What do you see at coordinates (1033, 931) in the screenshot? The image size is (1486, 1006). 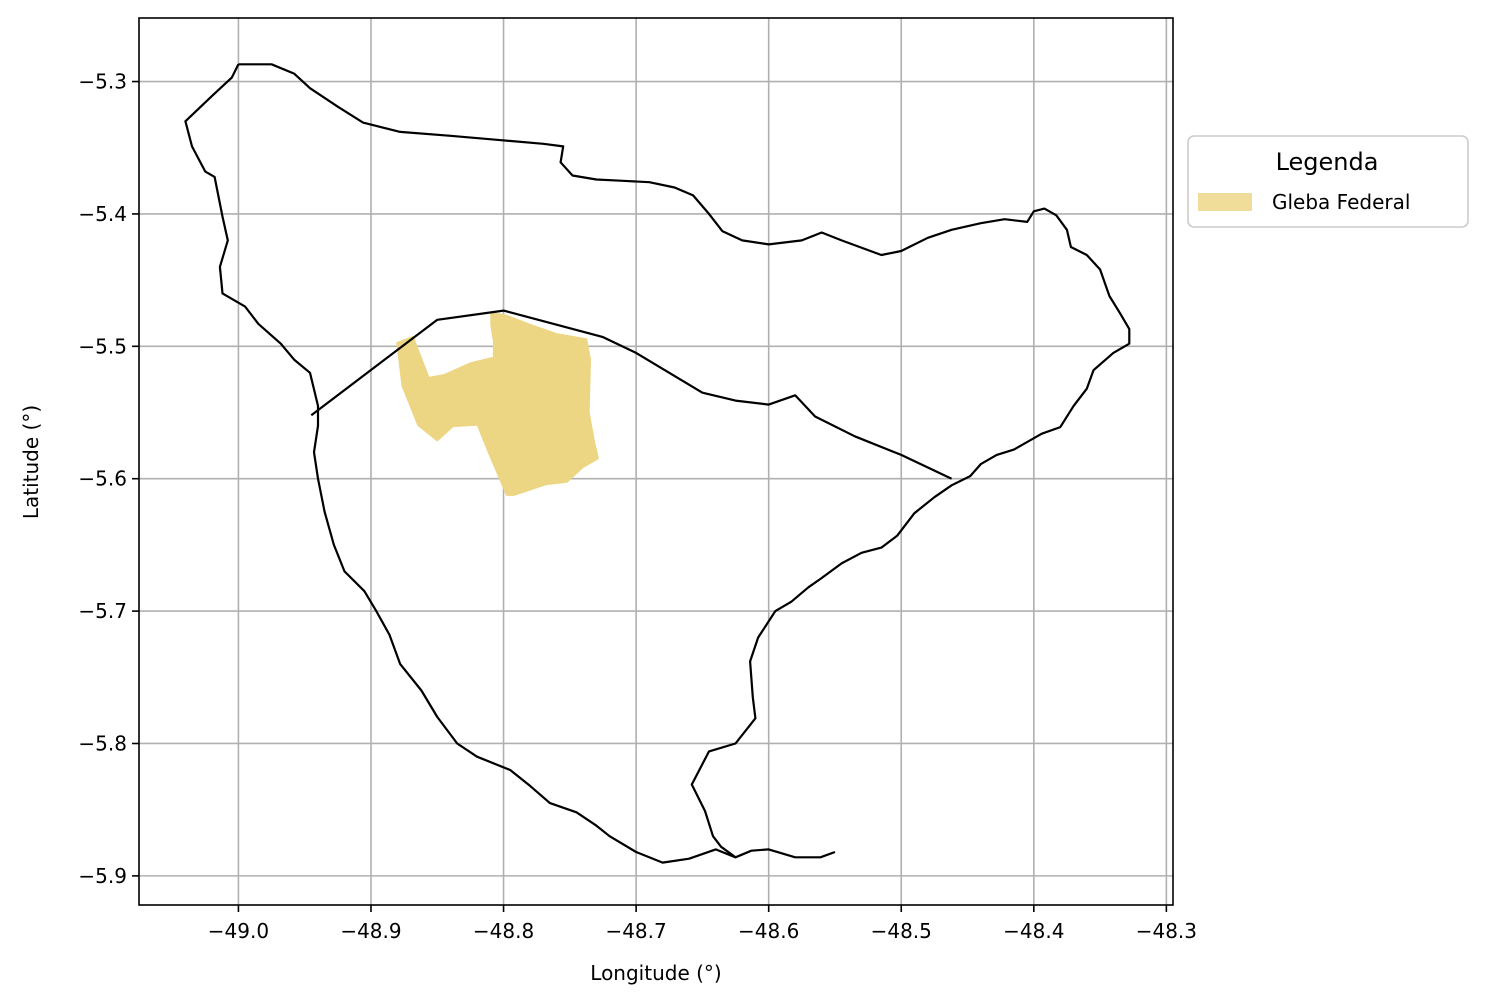 I see `x-tick-label: −48.4` at bounding box center [1033, 931].